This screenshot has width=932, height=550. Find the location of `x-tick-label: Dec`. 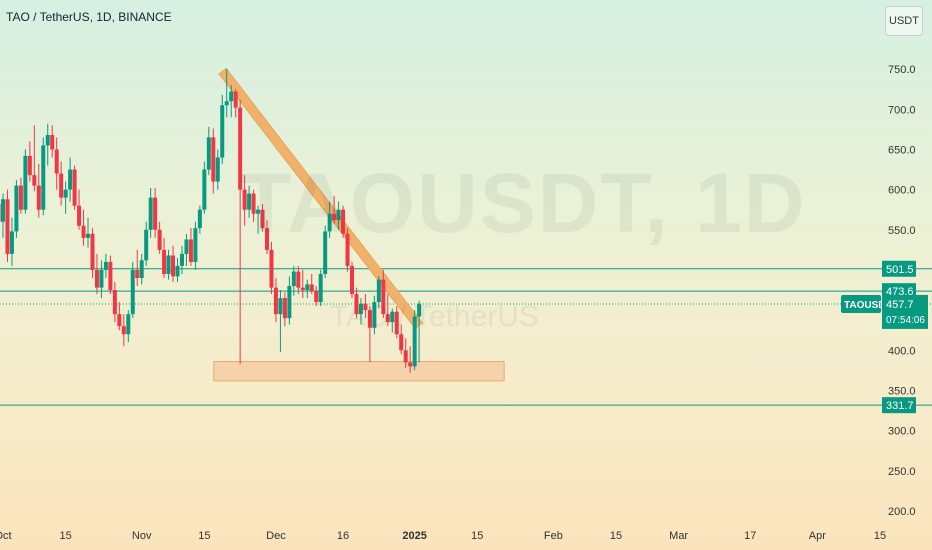

x-tick-label: Dec is located at coordinates (276, 536).